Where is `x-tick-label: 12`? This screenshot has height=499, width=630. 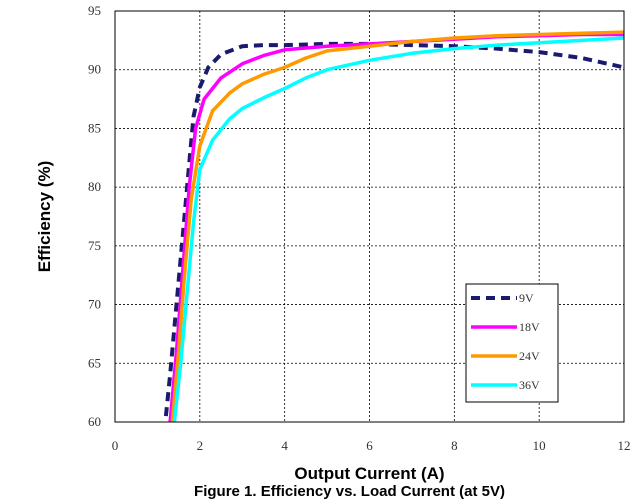
x-tick-label: 12 is located at coordinates (624, 445).